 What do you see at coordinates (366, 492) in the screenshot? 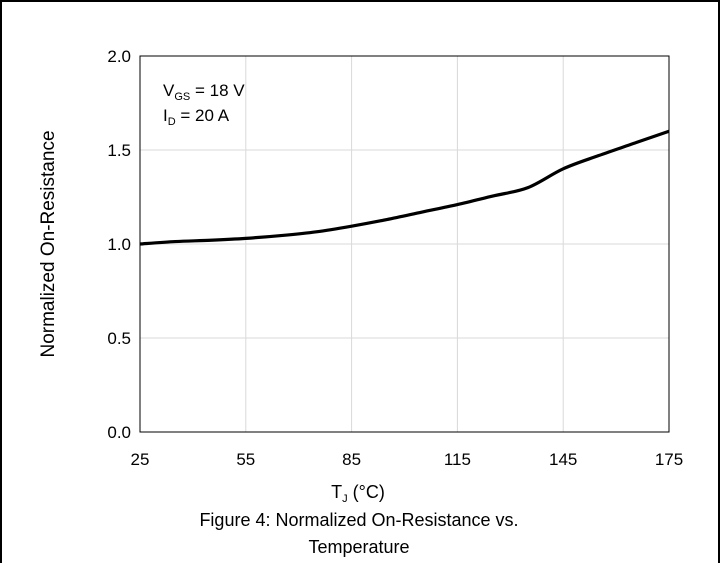
I see `x-axis-label-unit: (°C)` at bounding box center [366, 492].